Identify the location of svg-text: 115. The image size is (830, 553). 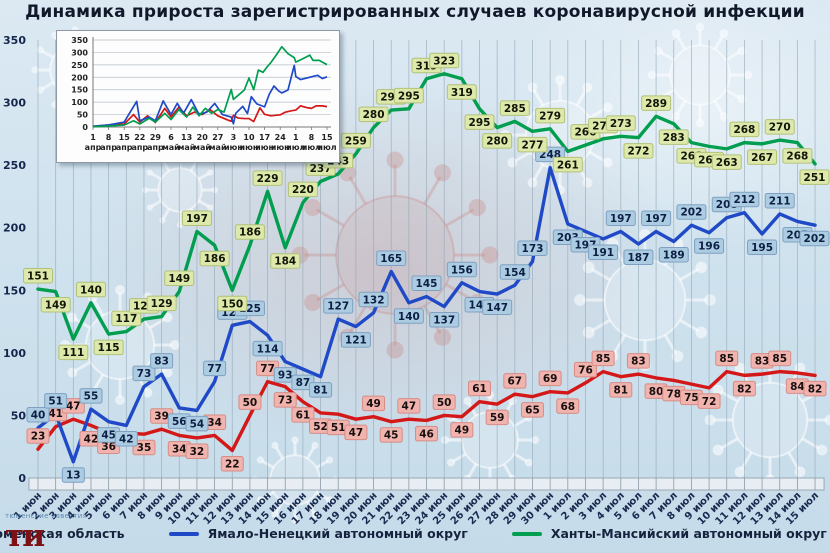
(109, 348).